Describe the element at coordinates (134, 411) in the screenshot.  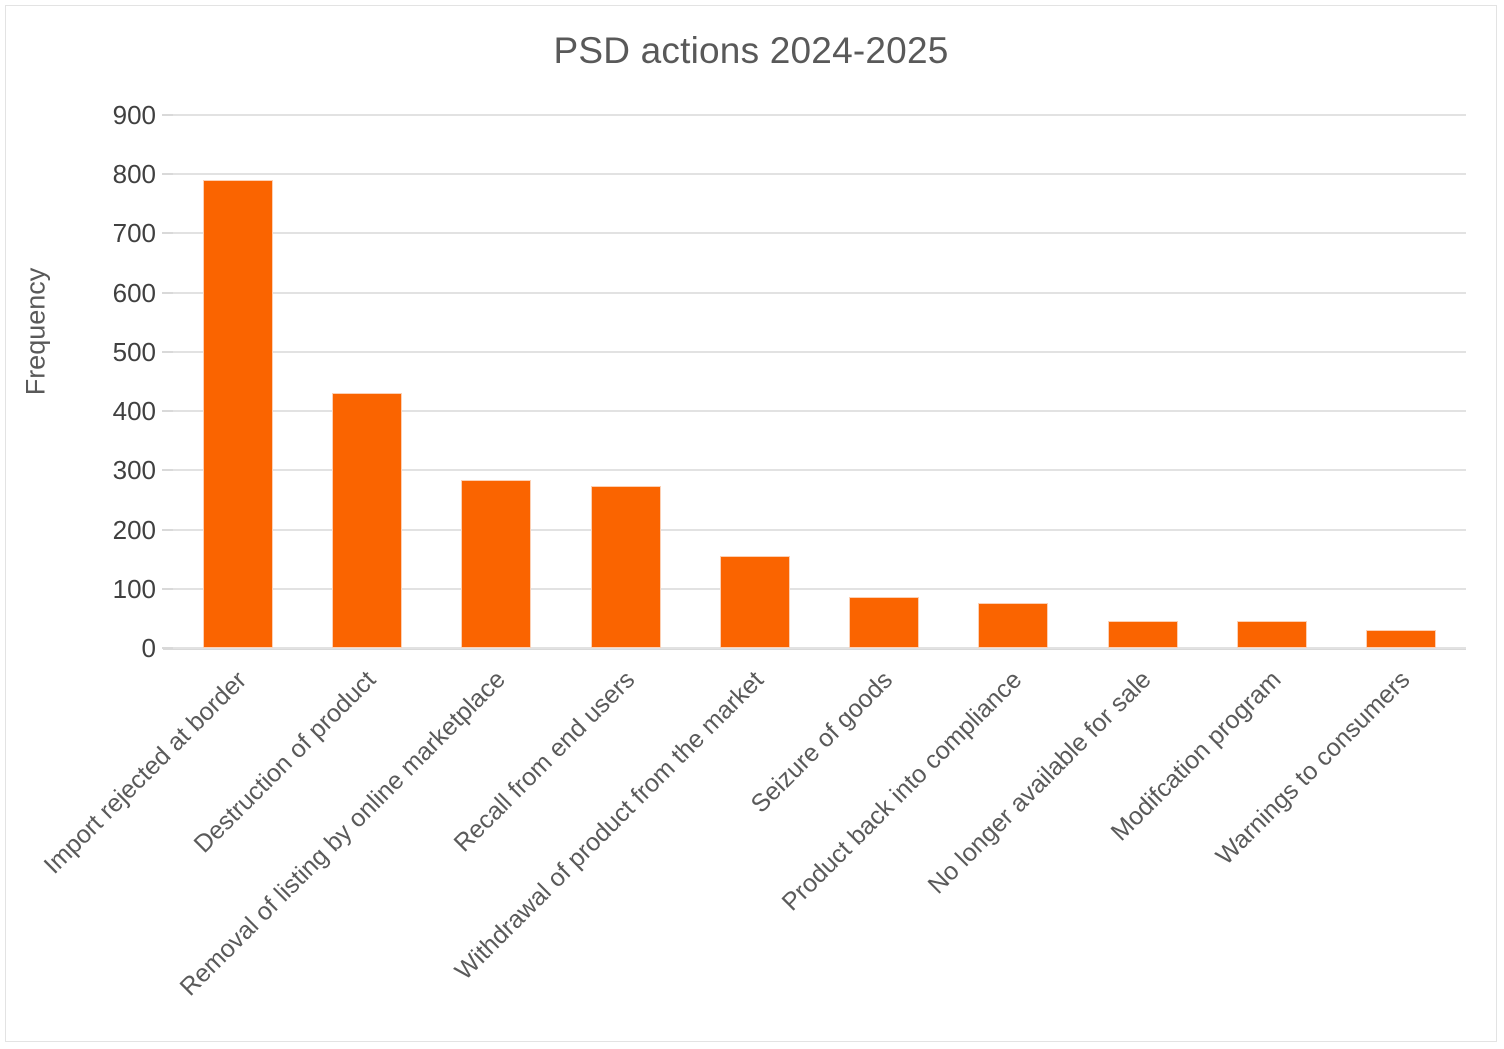
I see `y-axis-tick-label: 400` at that location.